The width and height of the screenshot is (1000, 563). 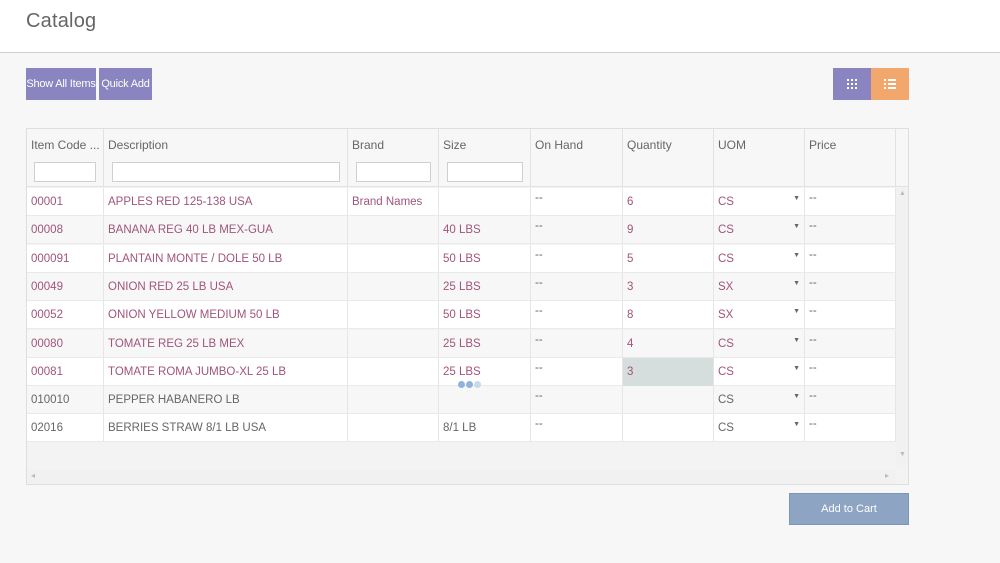 What do you see at coordinates (668, 258) in the screenshot?
I see `cell-qty: 5` at bounding box center [668, 258].